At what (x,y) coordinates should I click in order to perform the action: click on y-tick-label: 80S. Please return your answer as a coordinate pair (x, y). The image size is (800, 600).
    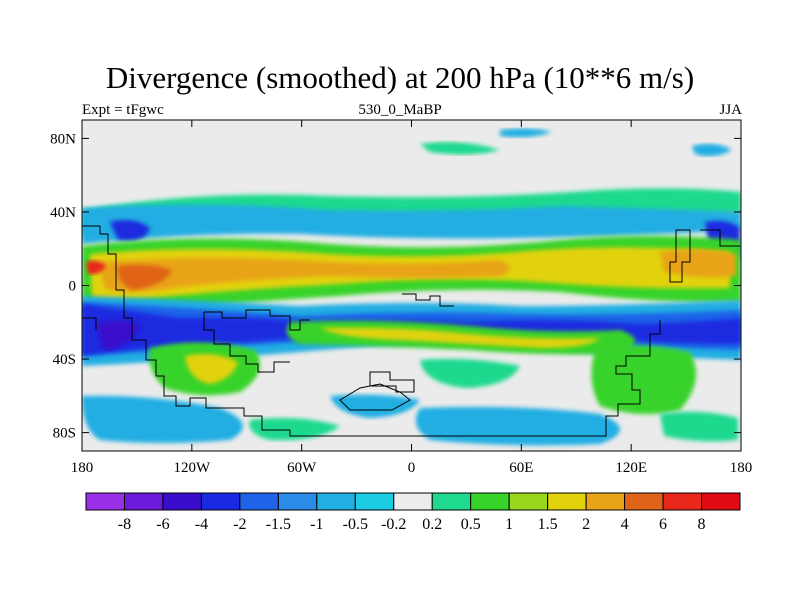
    Looking at the image, I should click on (64, 434).